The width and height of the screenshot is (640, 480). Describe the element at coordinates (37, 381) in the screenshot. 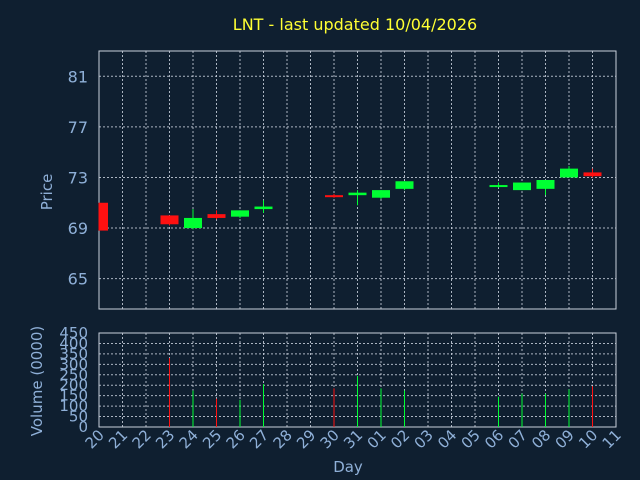

I see `volume-axis-label: Volume (0000)` at that location.